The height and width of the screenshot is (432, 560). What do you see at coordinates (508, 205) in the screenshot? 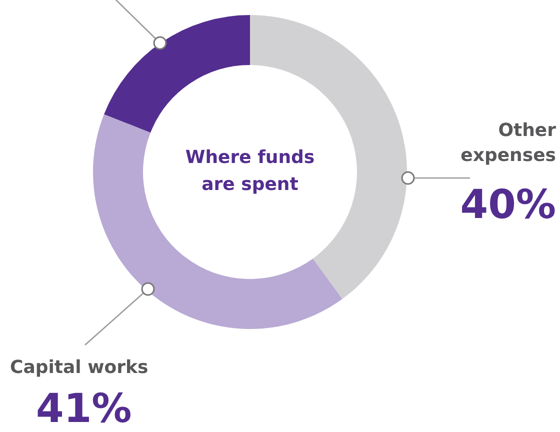
I see `data-label: 40%` at bounding box center [508, 205].